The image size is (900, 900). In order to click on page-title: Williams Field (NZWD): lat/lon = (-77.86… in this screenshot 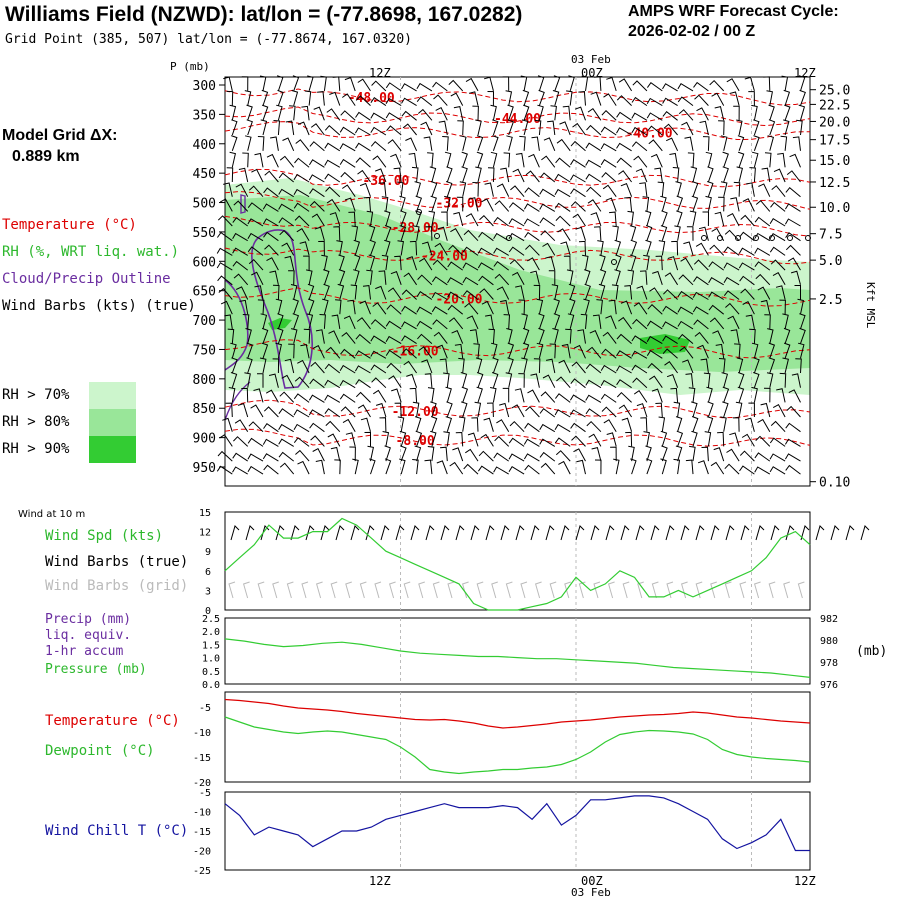, I will do `click(264, 14)`.